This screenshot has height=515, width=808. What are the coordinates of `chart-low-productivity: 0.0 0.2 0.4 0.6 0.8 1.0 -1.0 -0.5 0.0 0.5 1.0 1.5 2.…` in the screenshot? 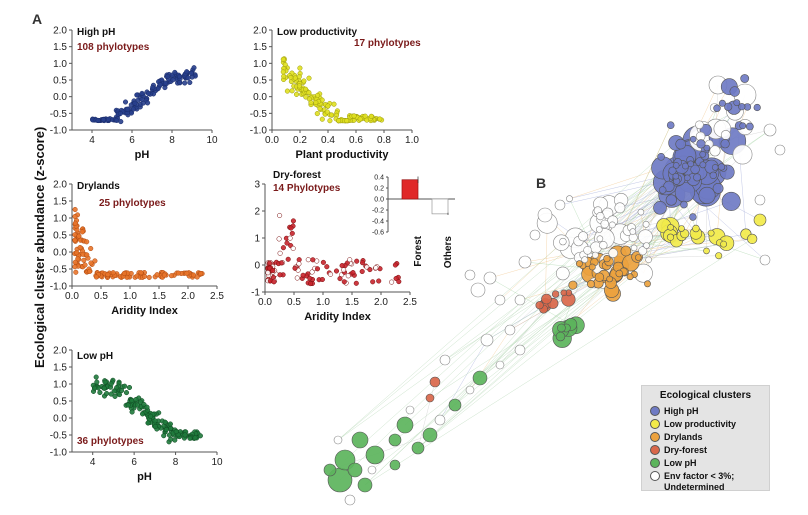 It's located at (335, 94).